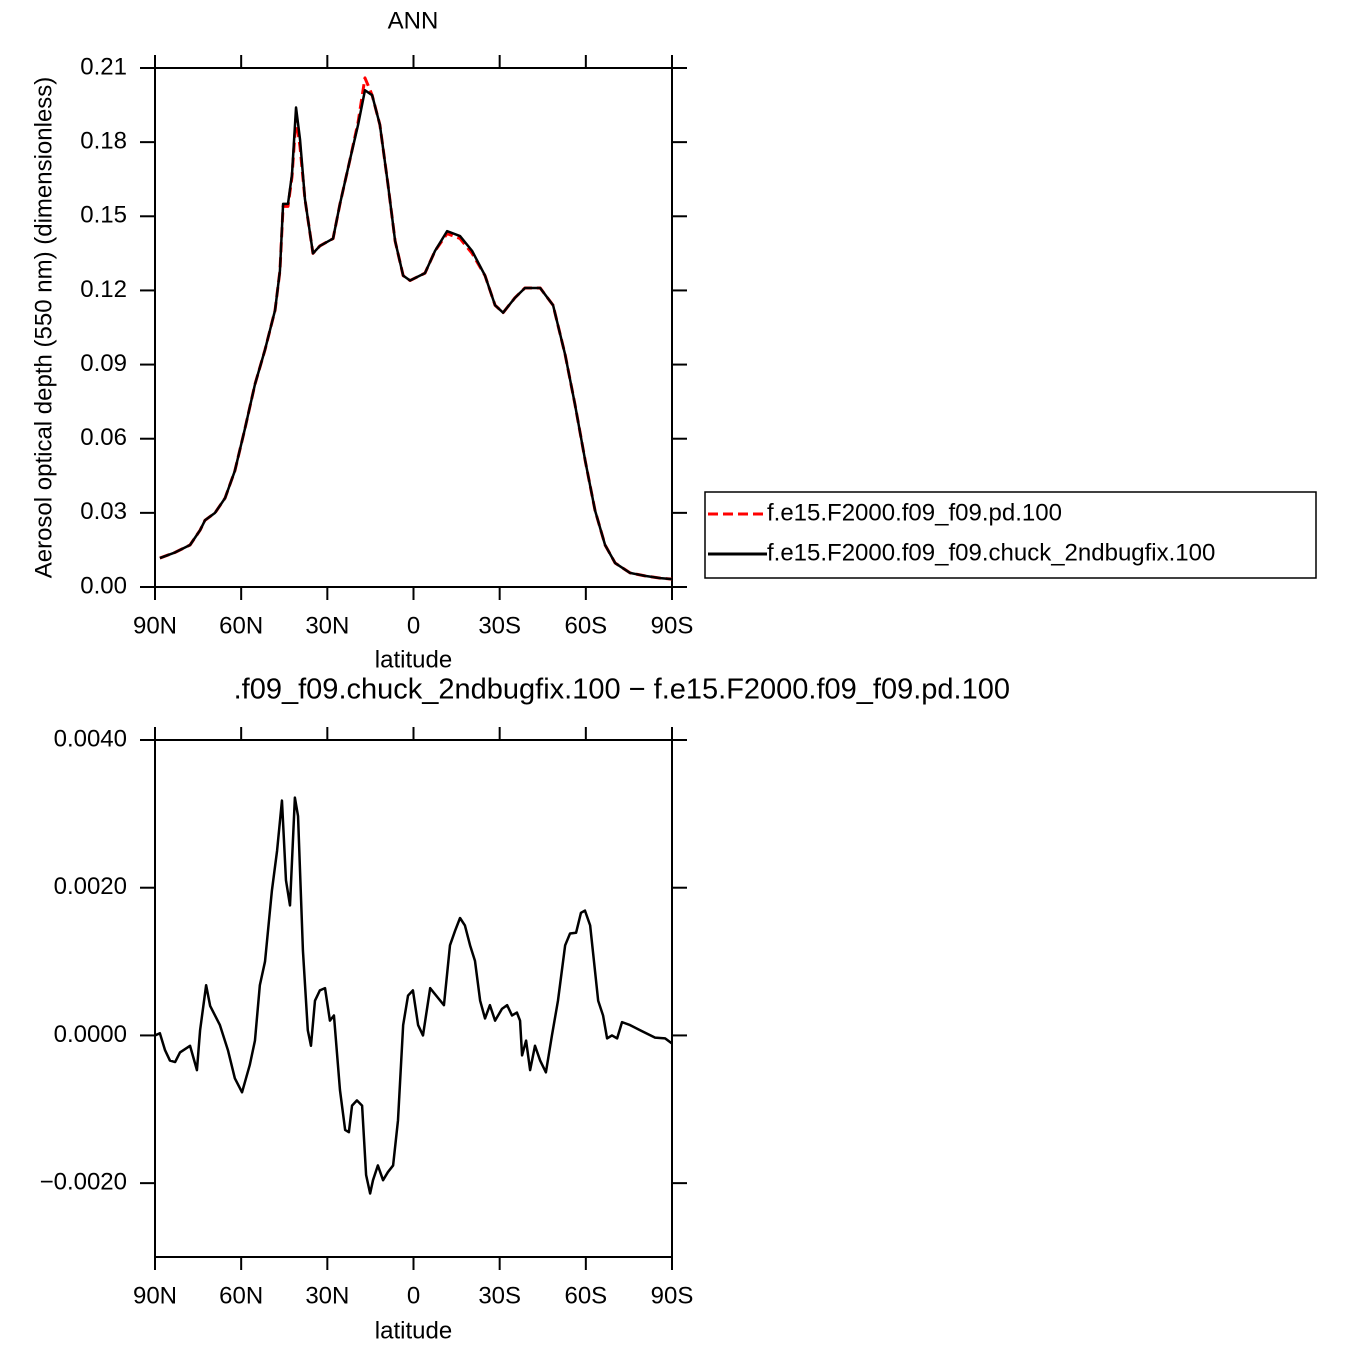  What do you see at coordinates (1010, 535) in the screenshot?
I see `legend-box` at bounding box center [1010, 535].